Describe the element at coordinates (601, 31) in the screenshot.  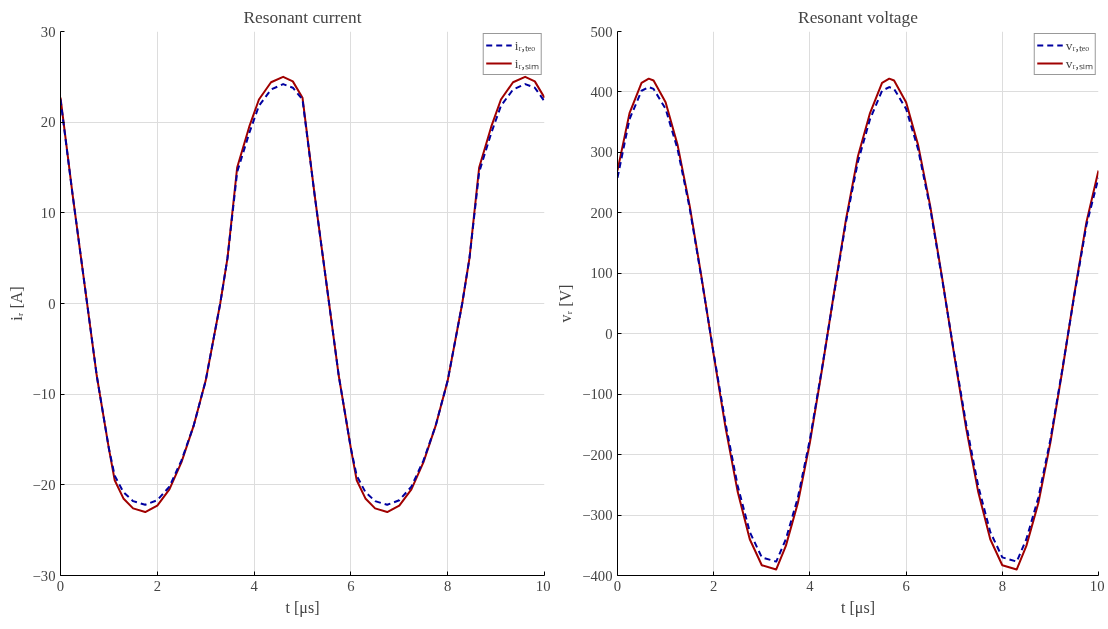
I see `y-tick-label: 500` at that location.